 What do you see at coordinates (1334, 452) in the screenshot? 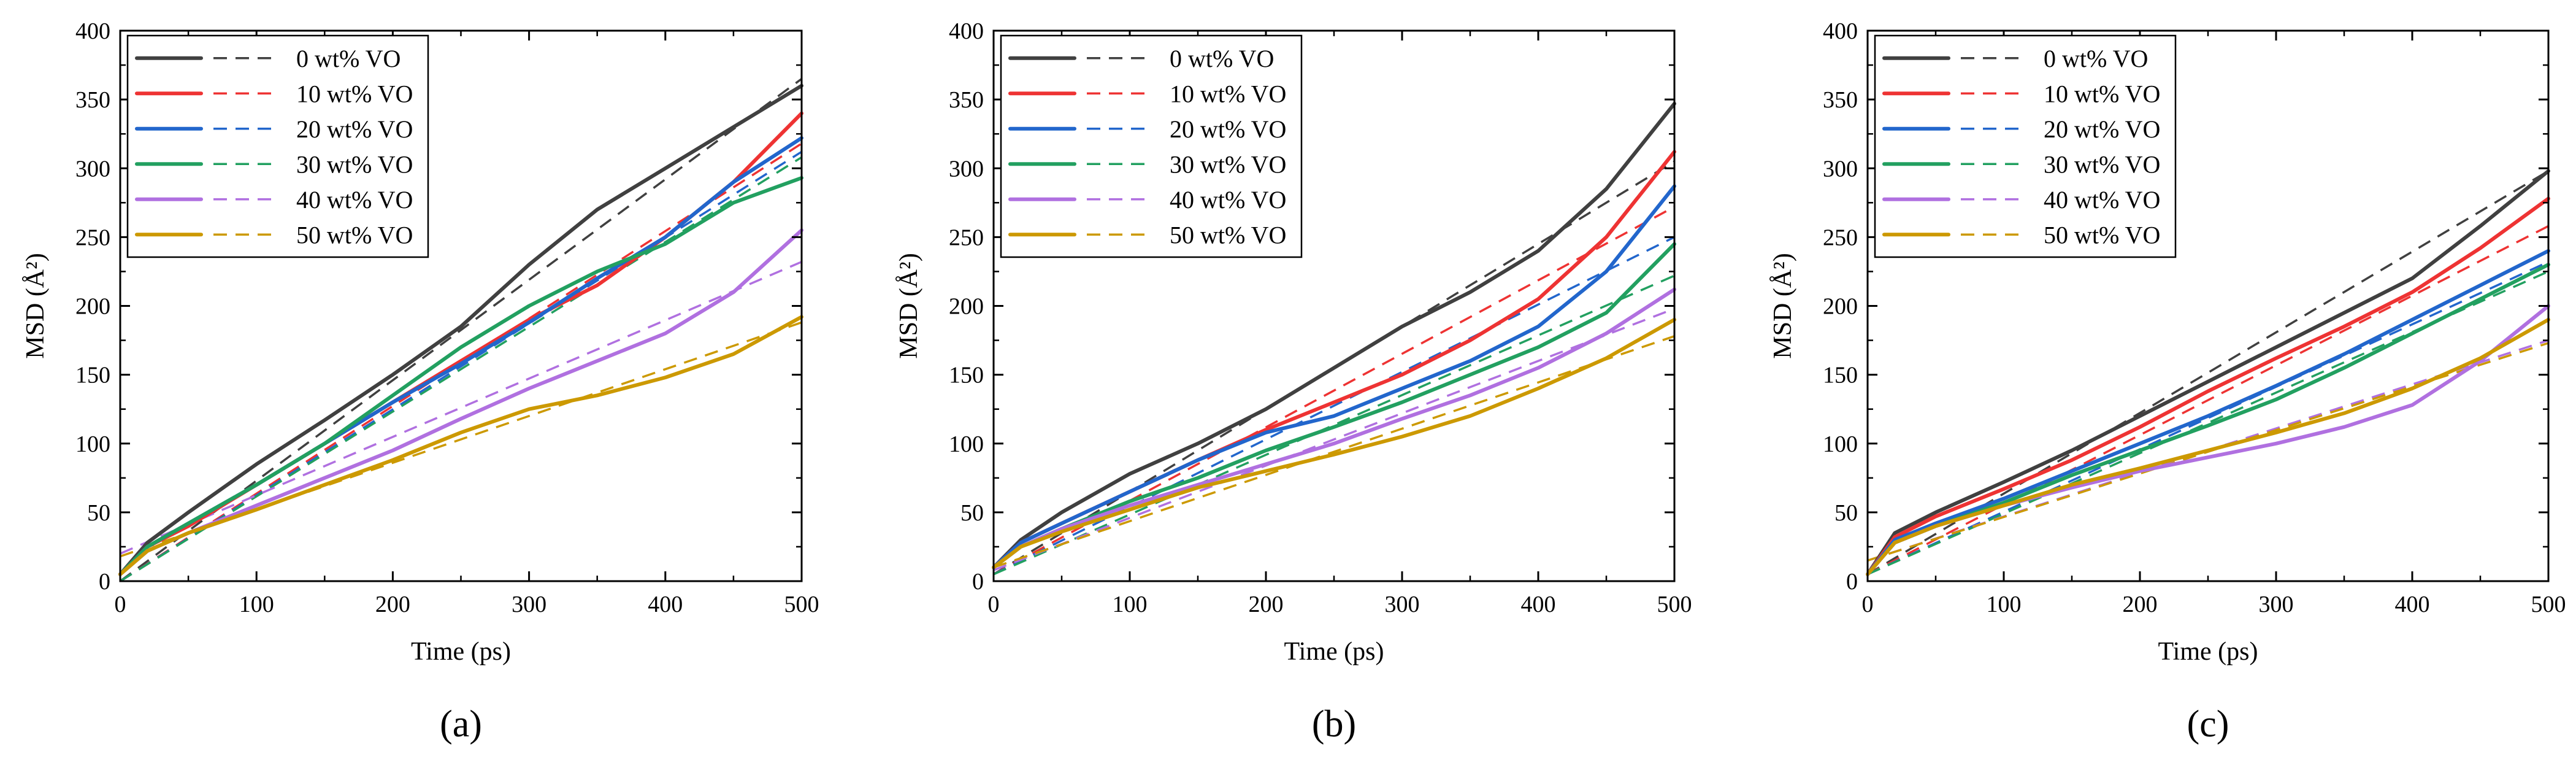
I see `series-line-6-dashed` at bounding box center [1334, 452].